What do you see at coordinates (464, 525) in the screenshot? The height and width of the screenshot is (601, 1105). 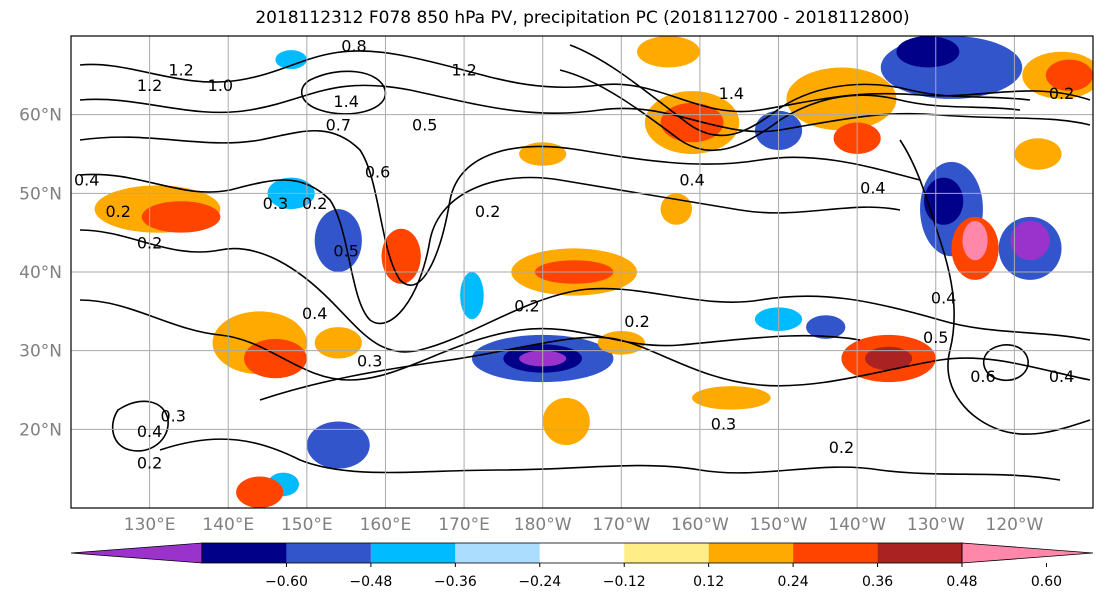 I see `lon-tick-label: 170°E` at bounding box center [464, 525].